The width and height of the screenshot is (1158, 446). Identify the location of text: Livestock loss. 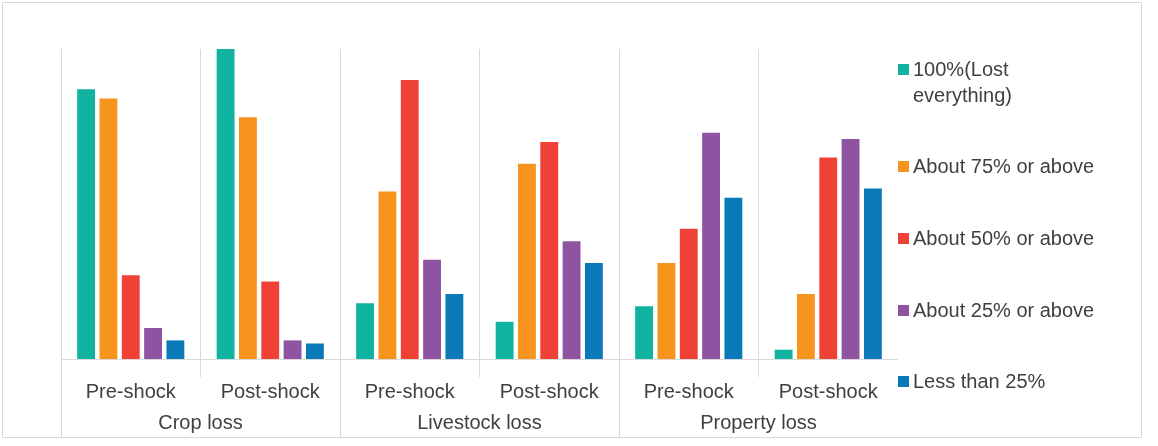
(479, 421).